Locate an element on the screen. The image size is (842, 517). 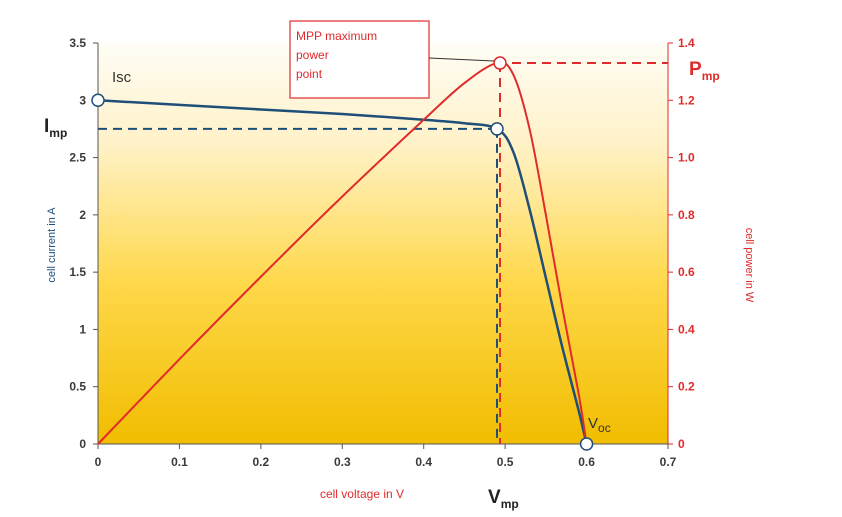
y-left-tick-label: 0 is located at coordinates (82, 444).